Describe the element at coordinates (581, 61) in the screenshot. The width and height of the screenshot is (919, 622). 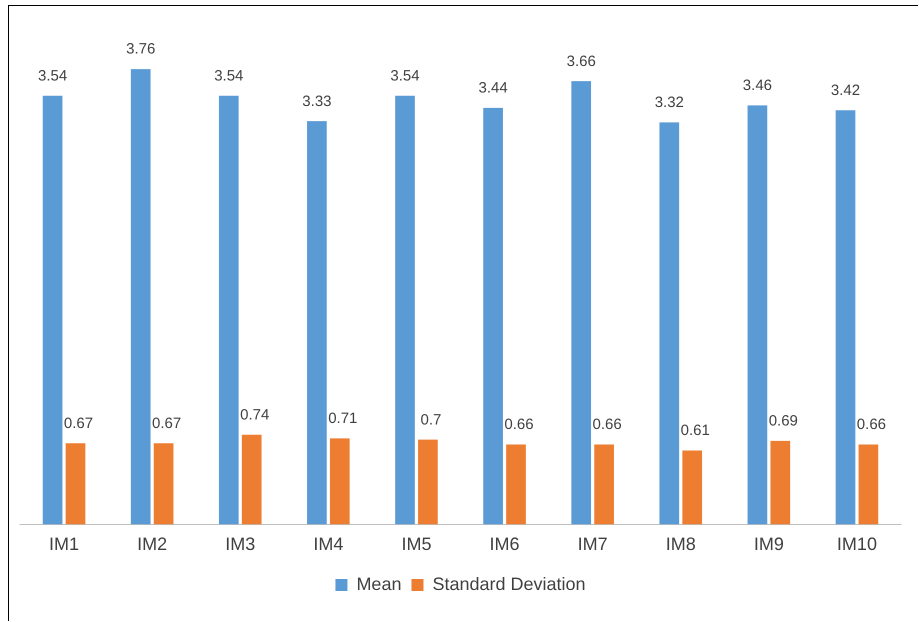
I see `data-label: 3.66` at that location.